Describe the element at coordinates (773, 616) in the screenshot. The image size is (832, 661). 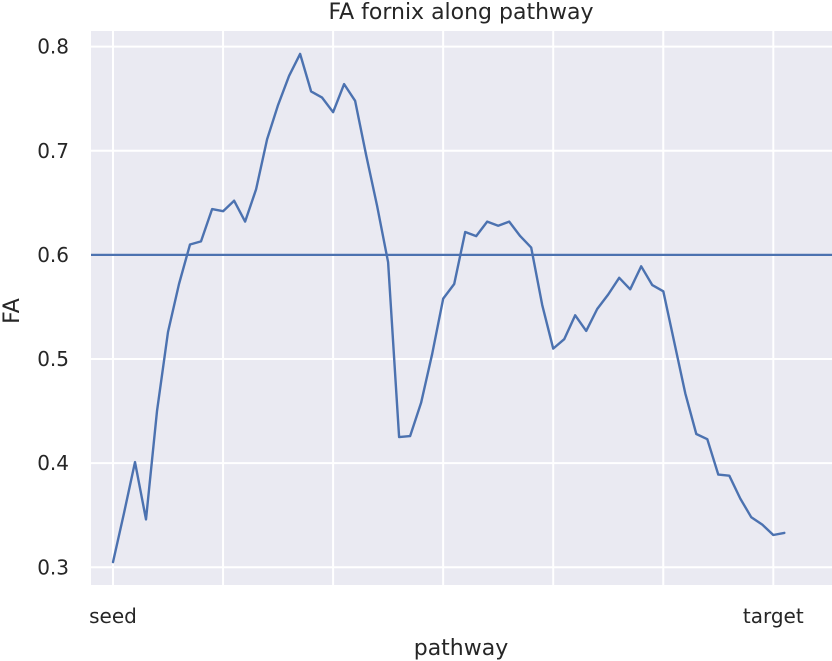
I see `x-tick-label: target` at that location.